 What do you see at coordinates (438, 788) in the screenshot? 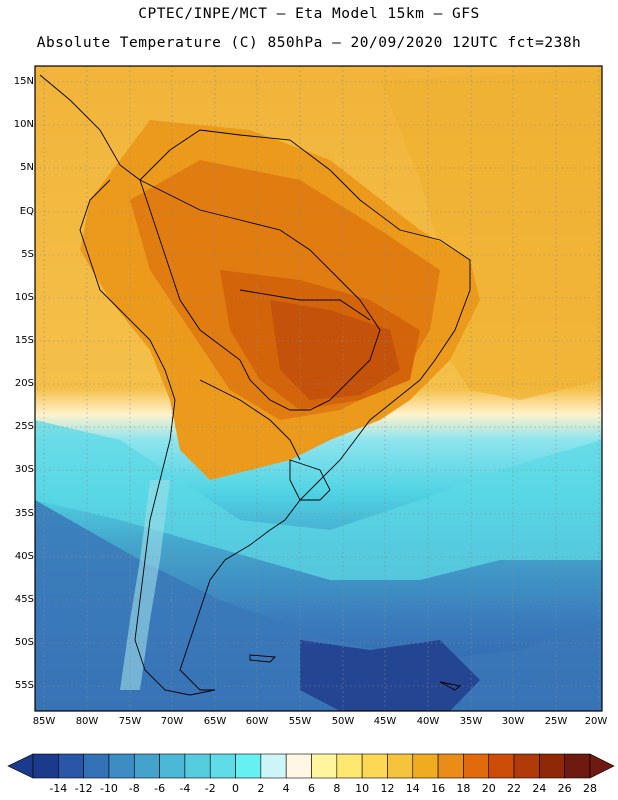
I see `colorbar-label: 16` at bounding box center [438, 788].